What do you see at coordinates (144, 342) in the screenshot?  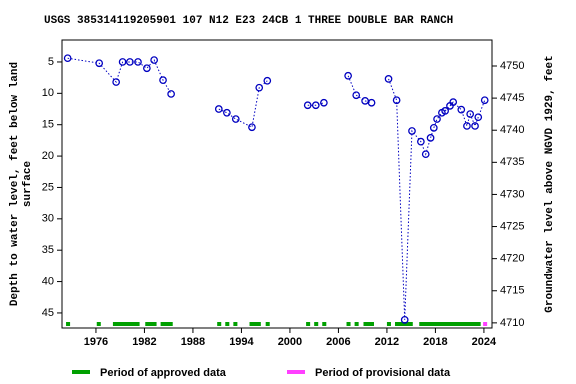 I see `x-tick-label: 1982` at bounding box center [144, 342].